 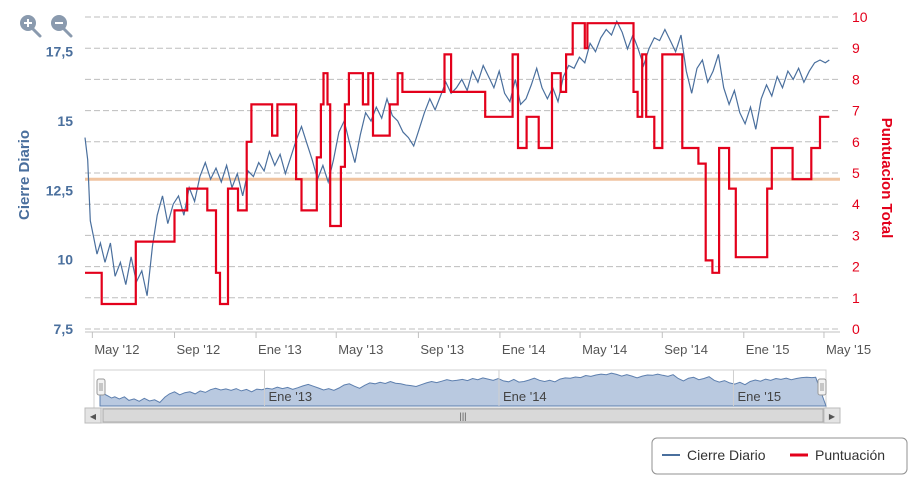 I want to click on y-left-tick-label: 12,5, so click(x=59, y=190).